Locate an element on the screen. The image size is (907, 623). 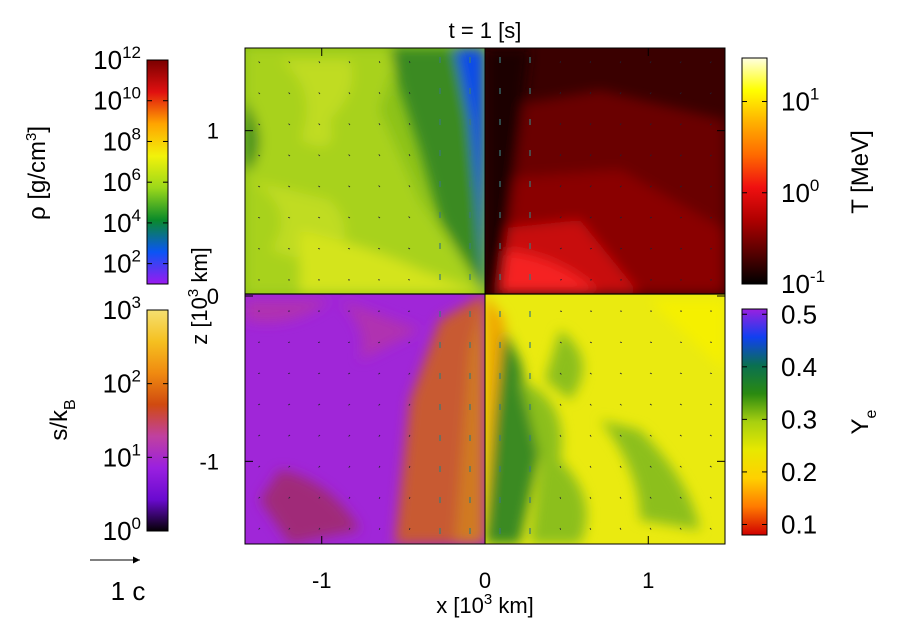
y-tick-label-1: 0 is located at coordinates (213, 296).